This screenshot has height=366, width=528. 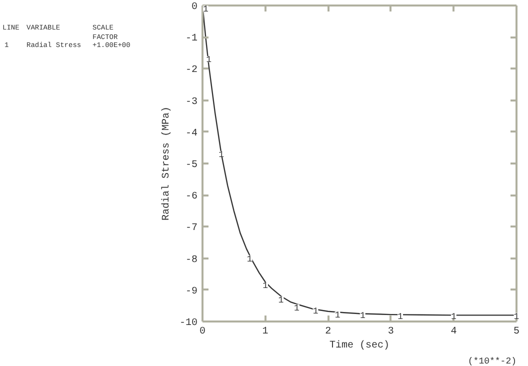 I want to click on y-tick-label: -5, so click(x=192, y=165).